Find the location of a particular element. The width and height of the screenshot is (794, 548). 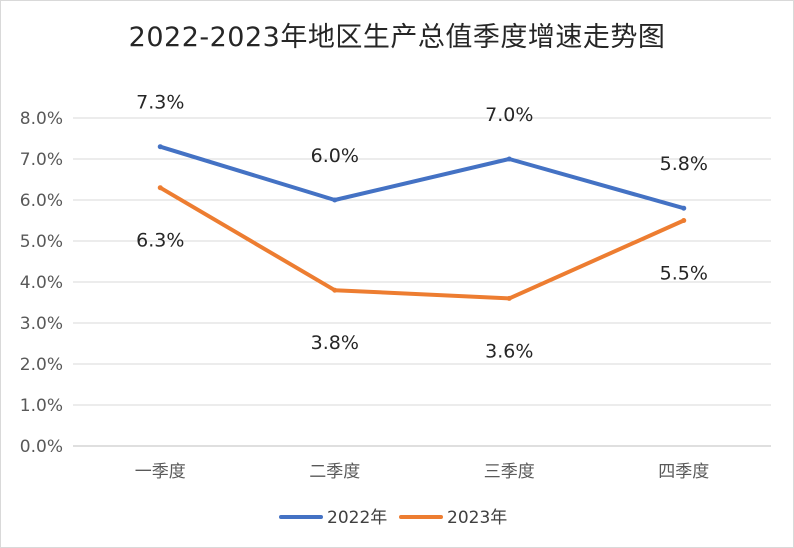

data-label: 5.8% is located at coordinates (684, 164).